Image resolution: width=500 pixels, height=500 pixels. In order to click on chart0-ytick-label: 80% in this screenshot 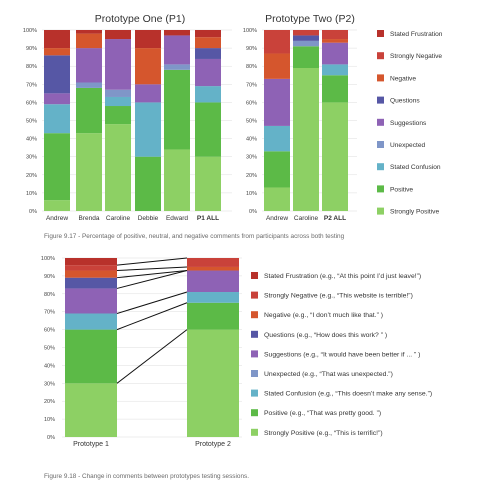, I will do `click(31, 67)`.